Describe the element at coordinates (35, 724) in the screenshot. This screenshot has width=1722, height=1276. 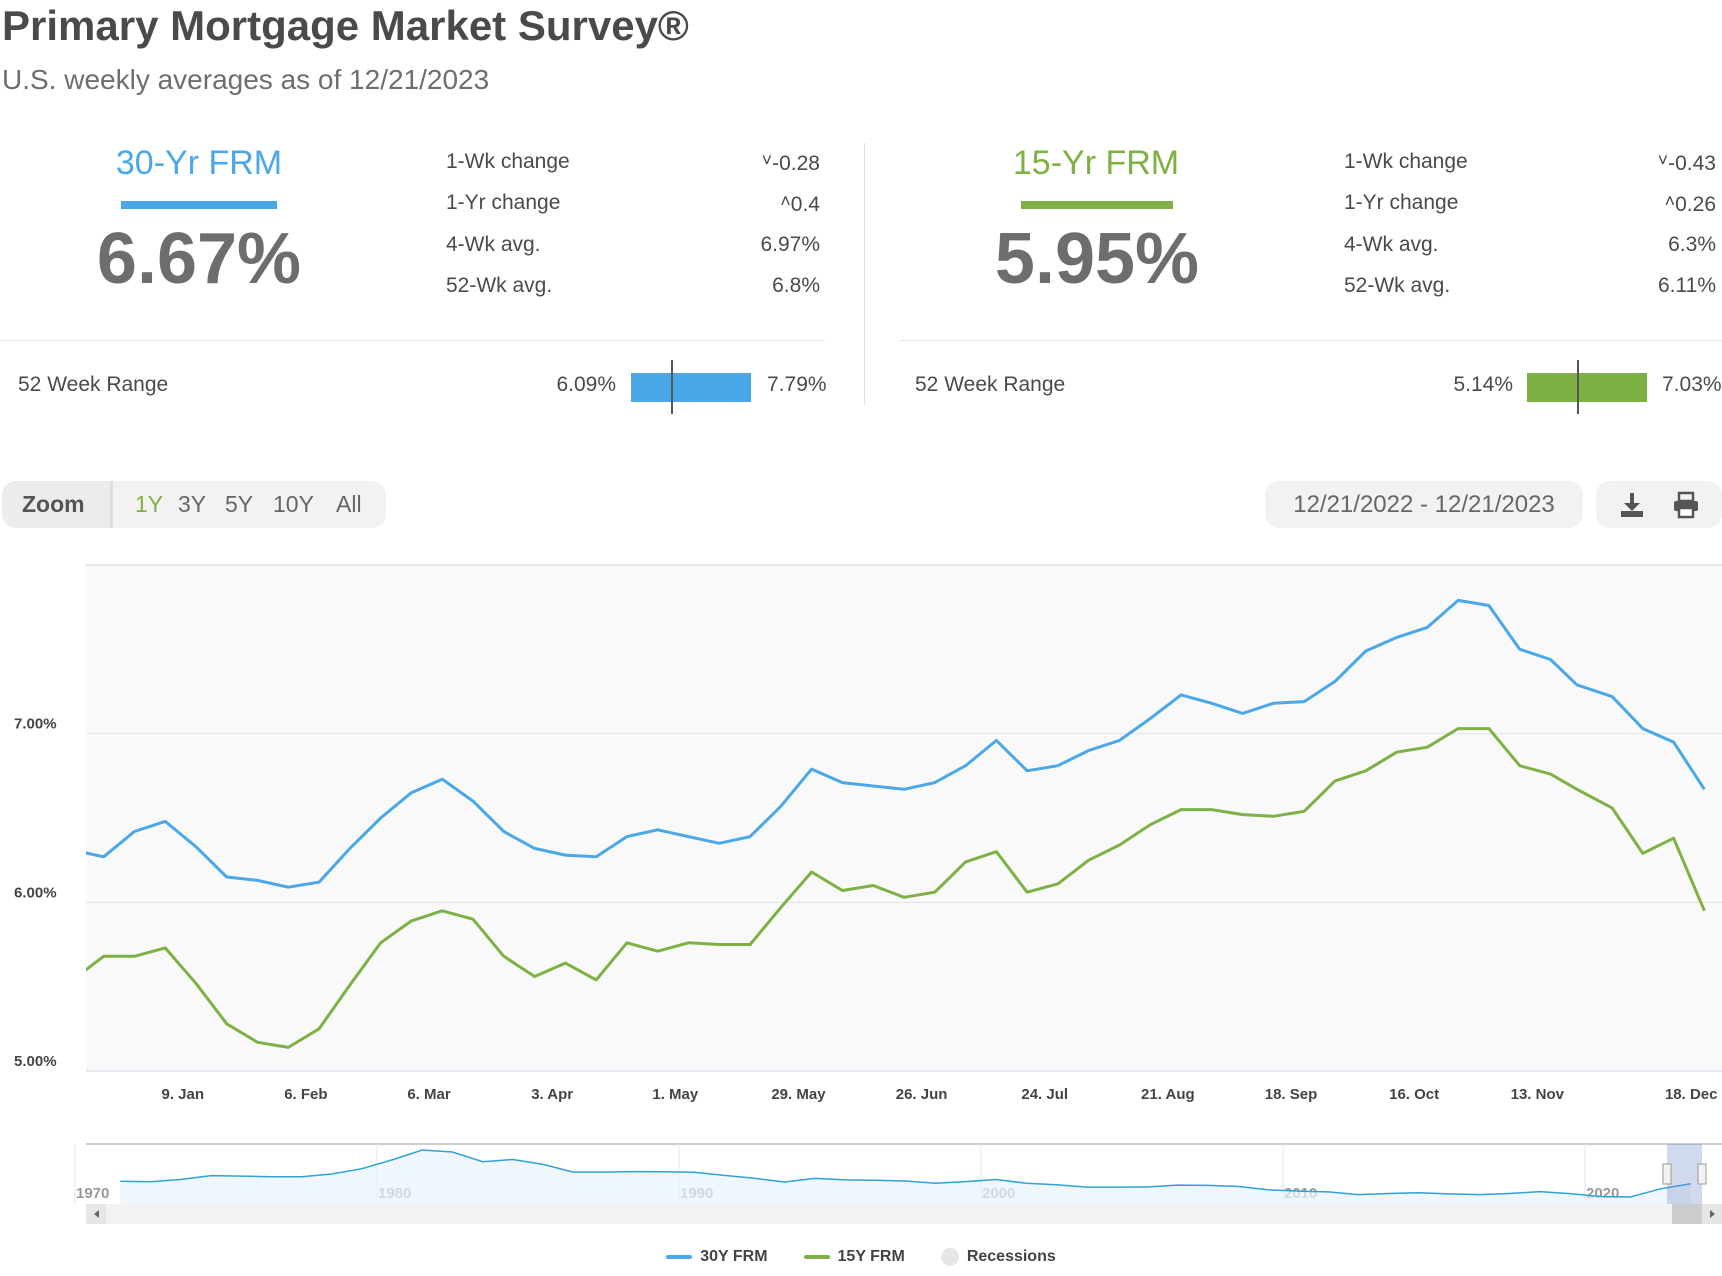
I see `y-tick-label: 7.00%` at that location.